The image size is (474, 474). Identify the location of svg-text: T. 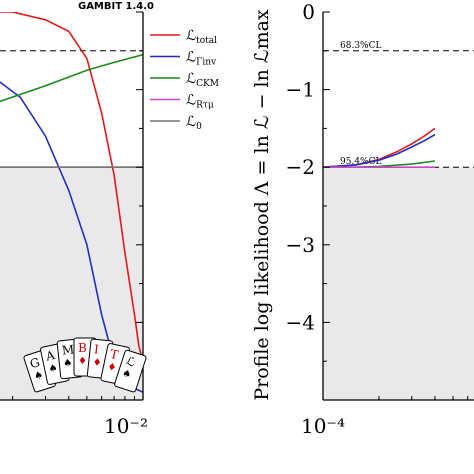
(114, 354).